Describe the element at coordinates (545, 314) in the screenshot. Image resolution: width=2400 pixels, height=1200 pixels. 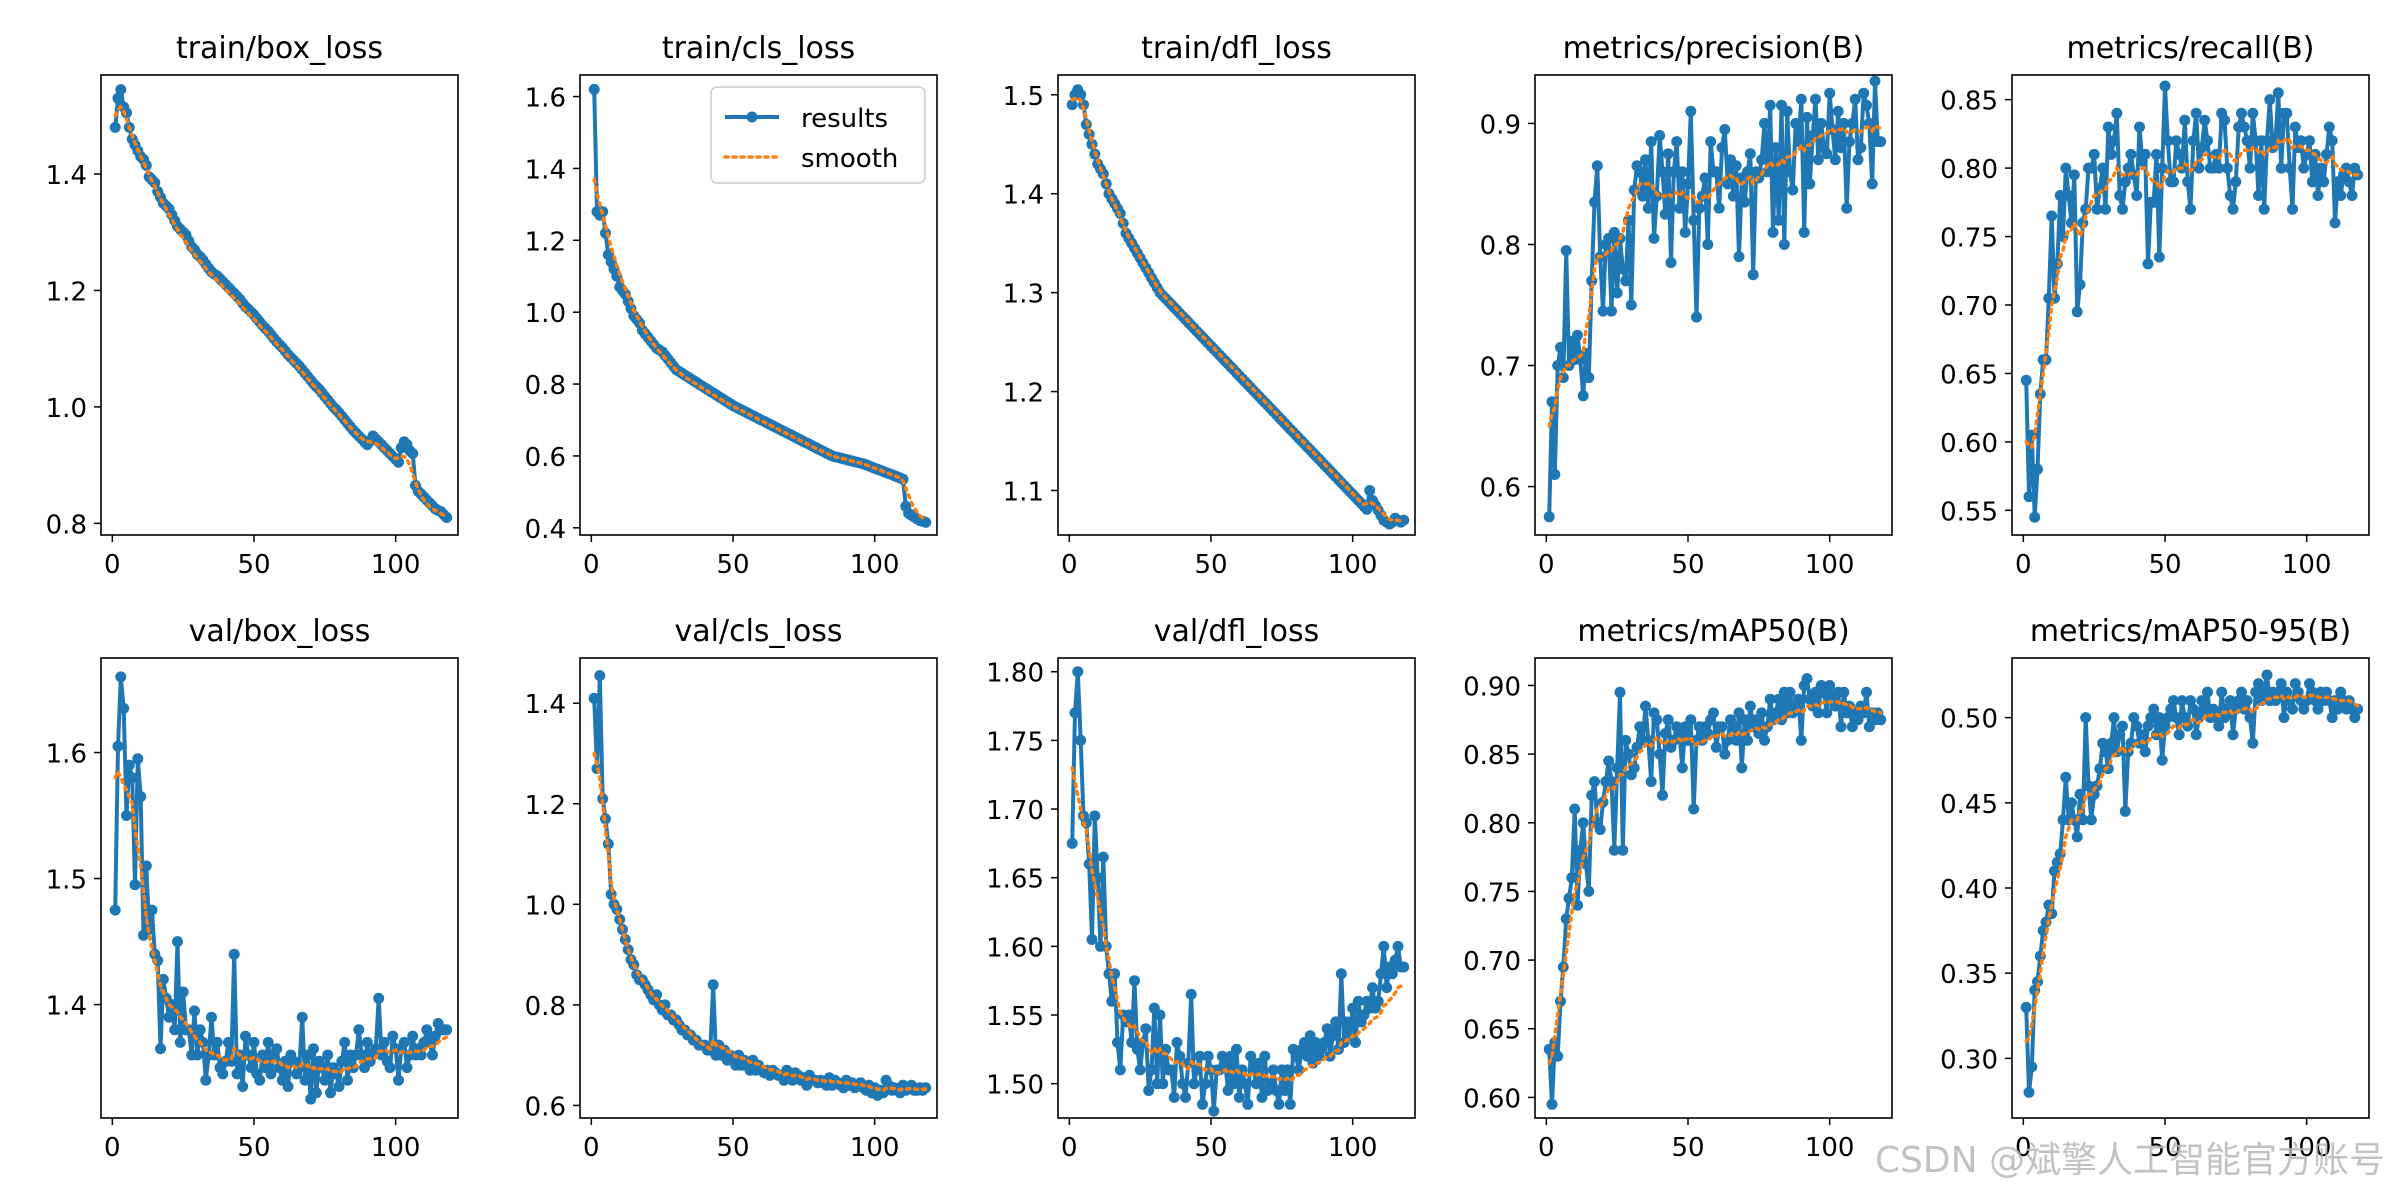
I see `y-tick-label: 1.0` at that location.